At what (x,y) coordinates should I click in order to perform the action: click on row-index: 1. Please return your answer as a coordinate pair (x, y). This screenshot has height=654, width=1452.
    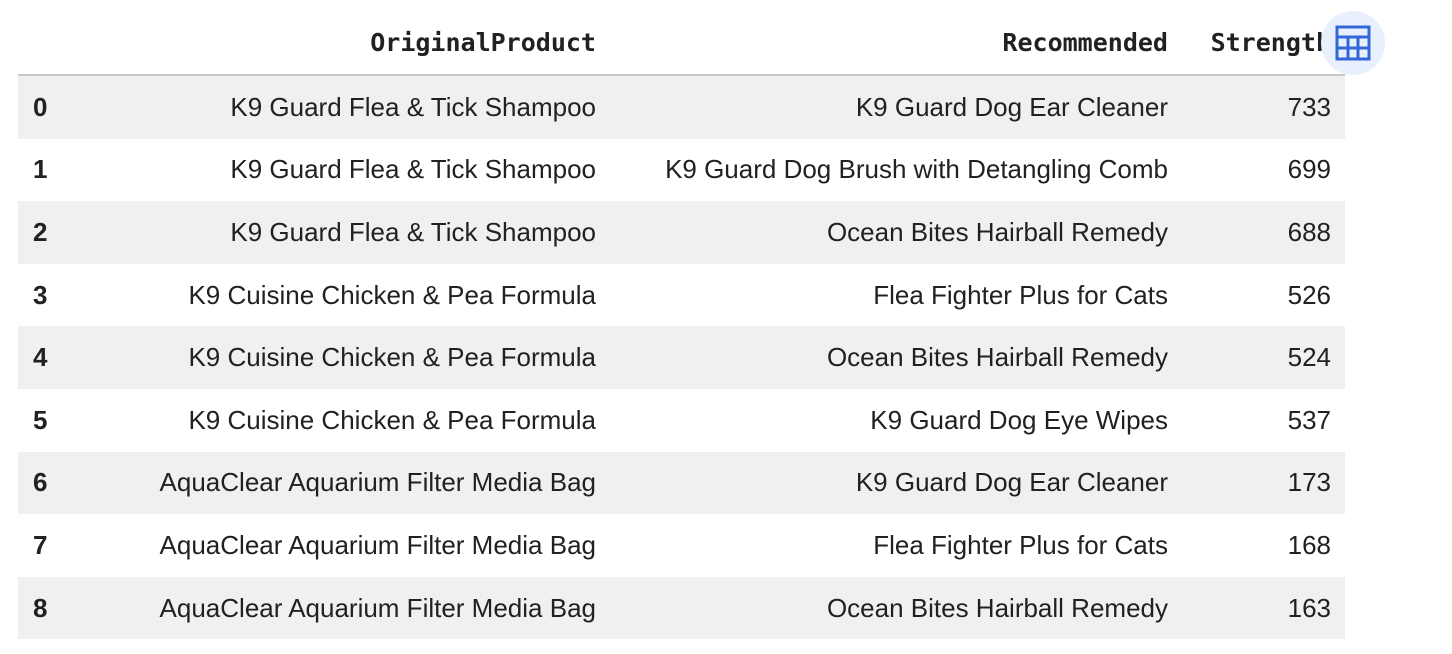
    Looking at the image, I should click on (40, 169).